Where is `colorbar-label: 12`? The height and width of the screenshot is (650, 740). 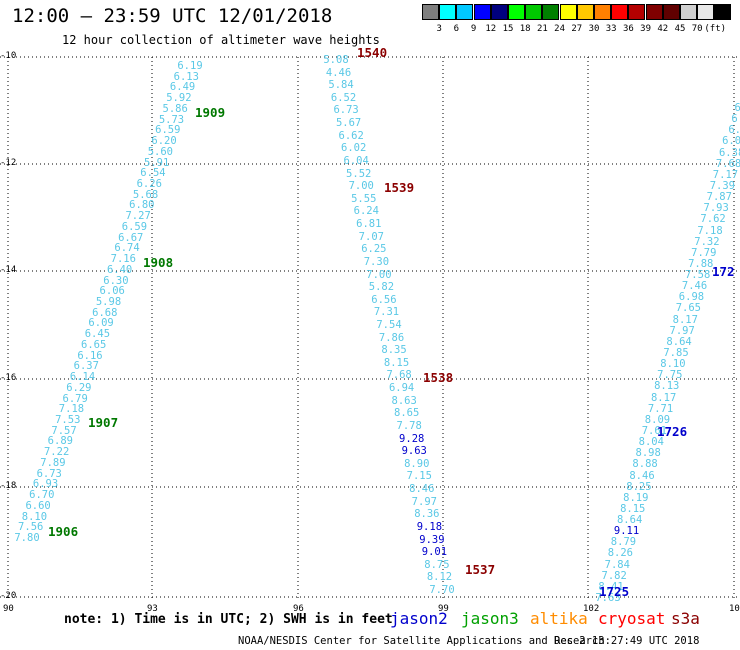 colorbar-label: 12 is located at coordinates (491, 29).